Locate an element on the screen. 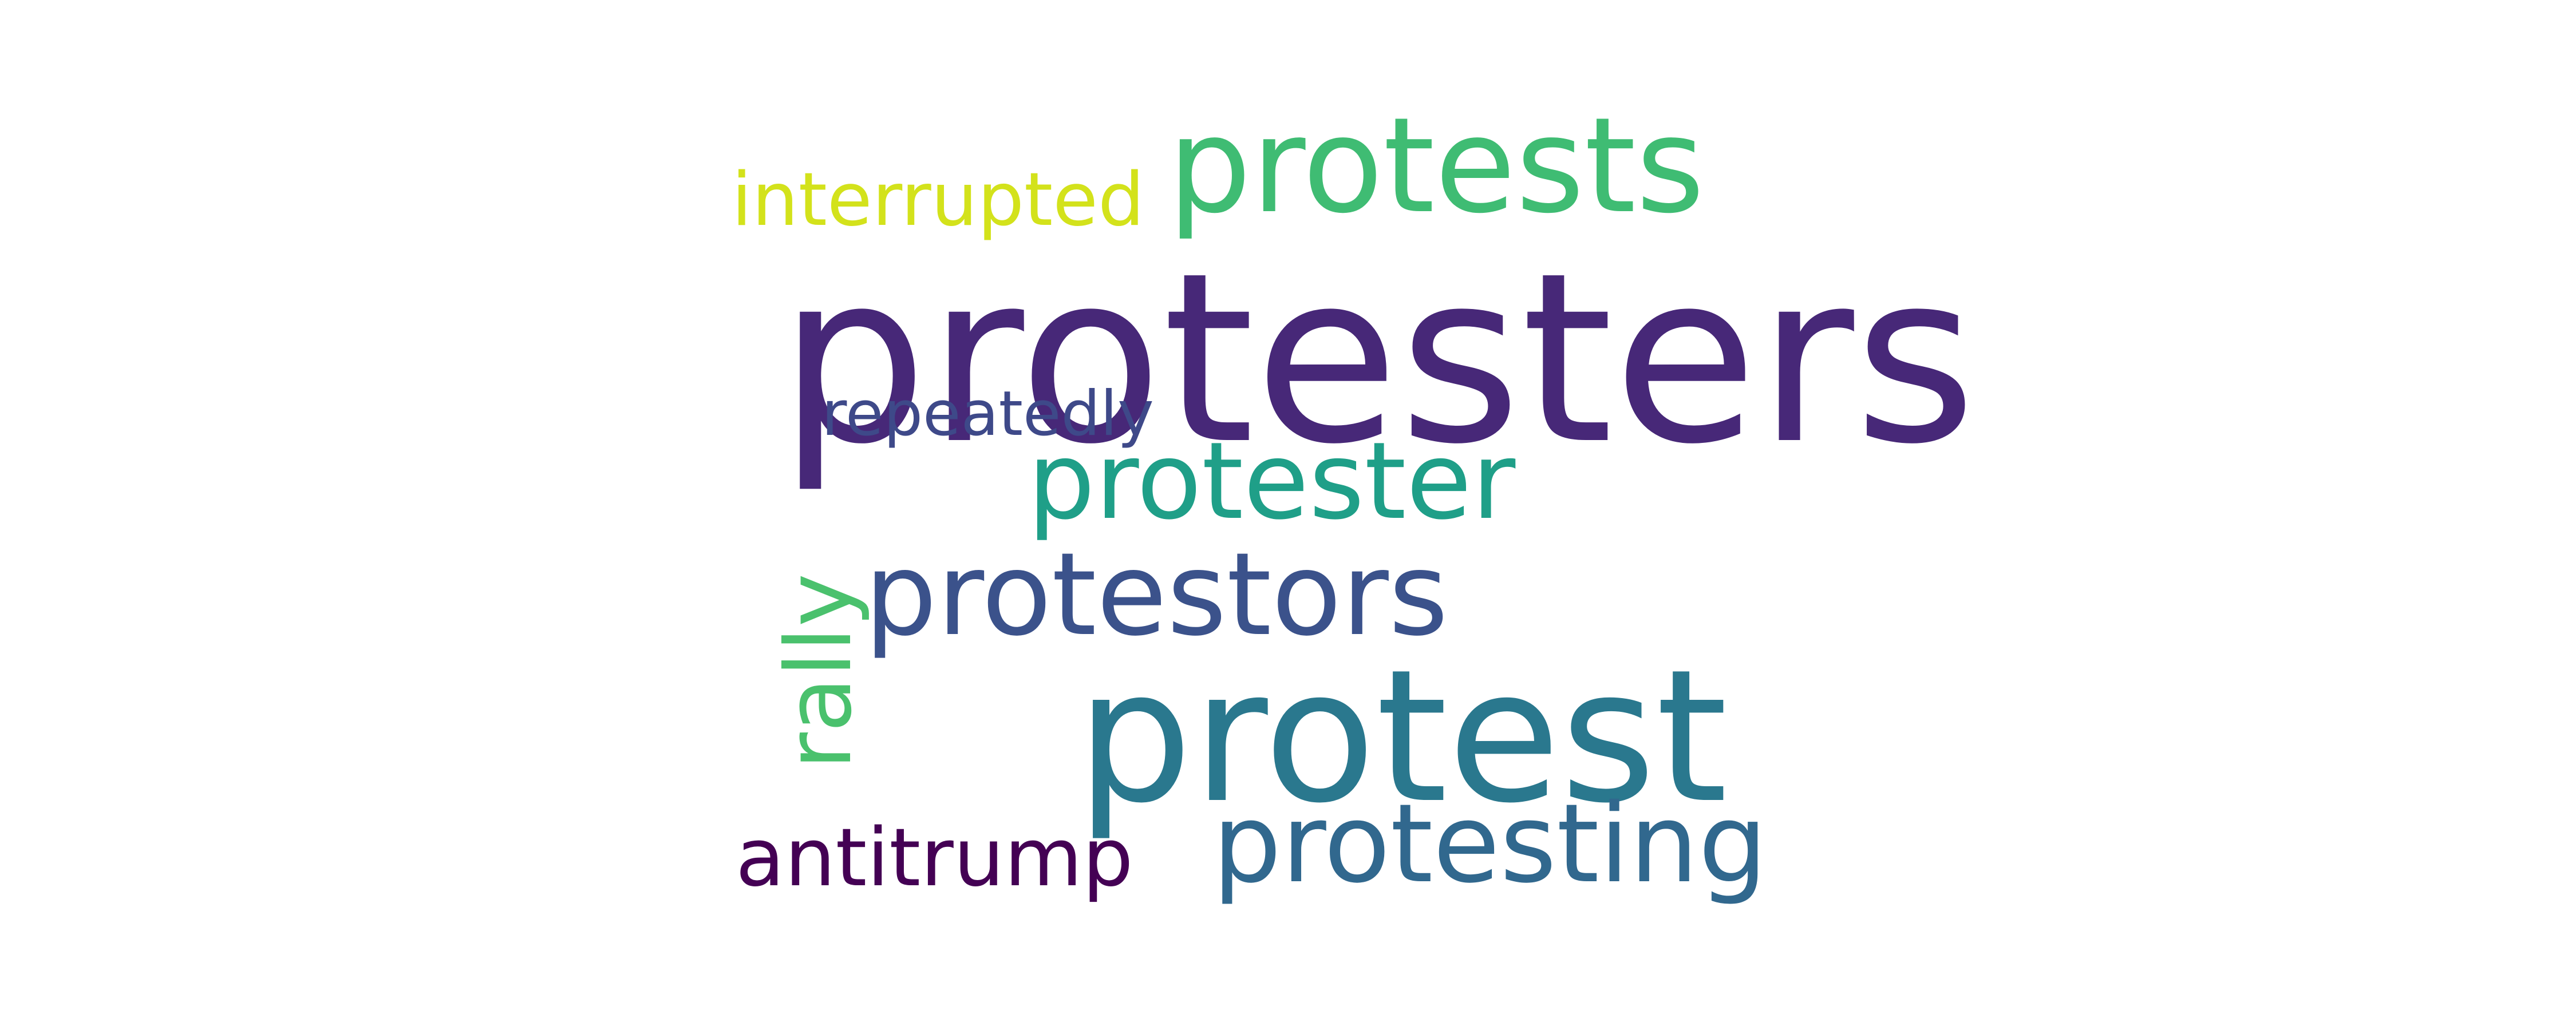 This screenshot has height=1030, width=2576. word-protester: protester is located at coordinates (1272, 481).